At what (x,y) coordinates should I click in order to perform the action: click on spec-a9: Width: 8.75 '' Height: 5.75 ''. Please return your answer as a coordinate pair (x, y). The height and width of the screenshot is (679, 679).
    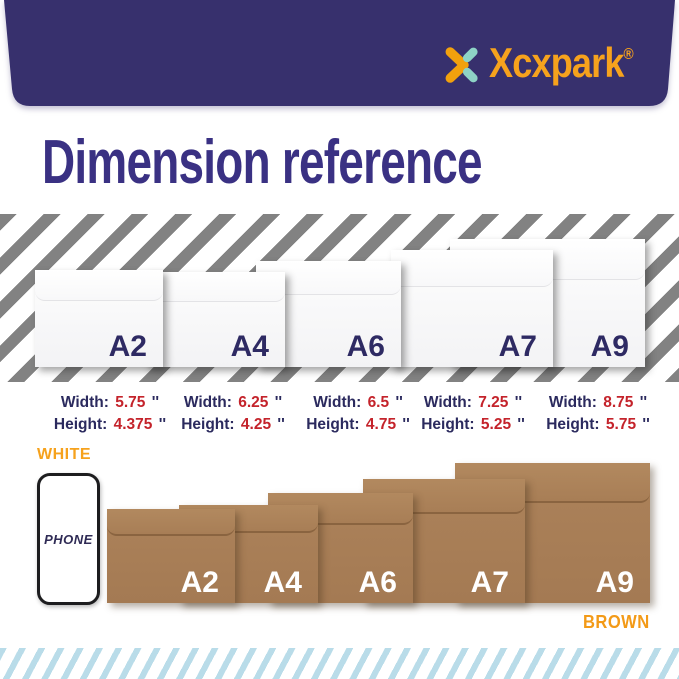
    Looking at the image, I should click on (598, 414).